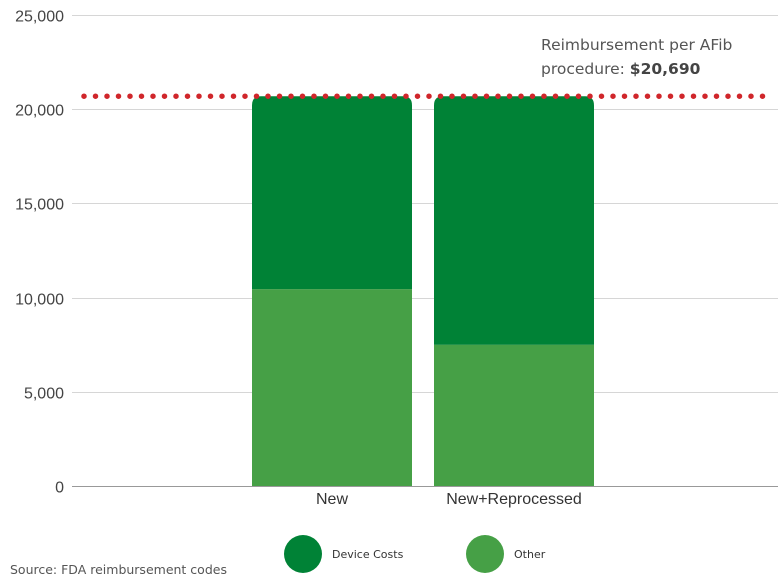 This screenshot has width=778, height=579. I want to click on x-axis: New New+Reprocessed, so click(449, 499).